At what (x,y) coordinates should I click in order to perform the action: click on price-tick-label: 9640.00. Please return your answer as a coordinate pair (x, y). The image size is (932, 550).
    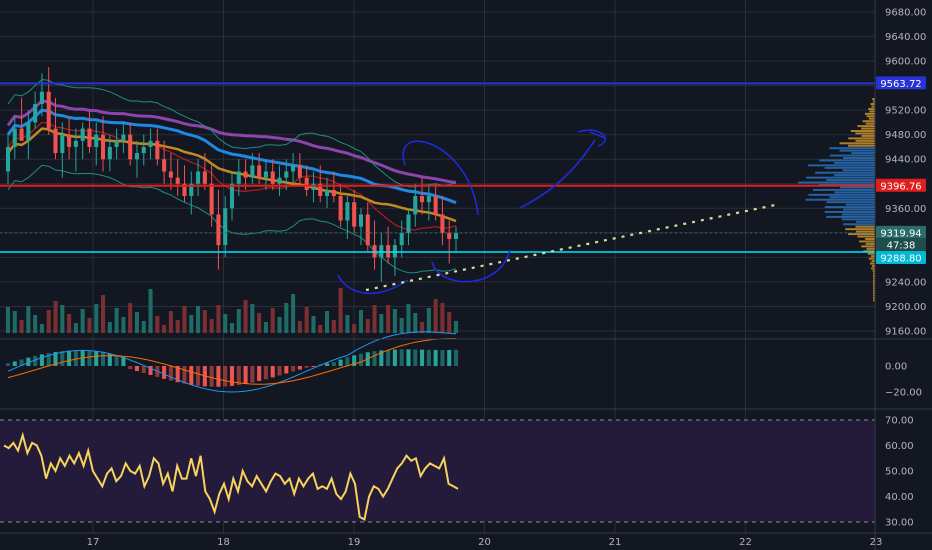
    Looking at the image, I should click on (905, 37).